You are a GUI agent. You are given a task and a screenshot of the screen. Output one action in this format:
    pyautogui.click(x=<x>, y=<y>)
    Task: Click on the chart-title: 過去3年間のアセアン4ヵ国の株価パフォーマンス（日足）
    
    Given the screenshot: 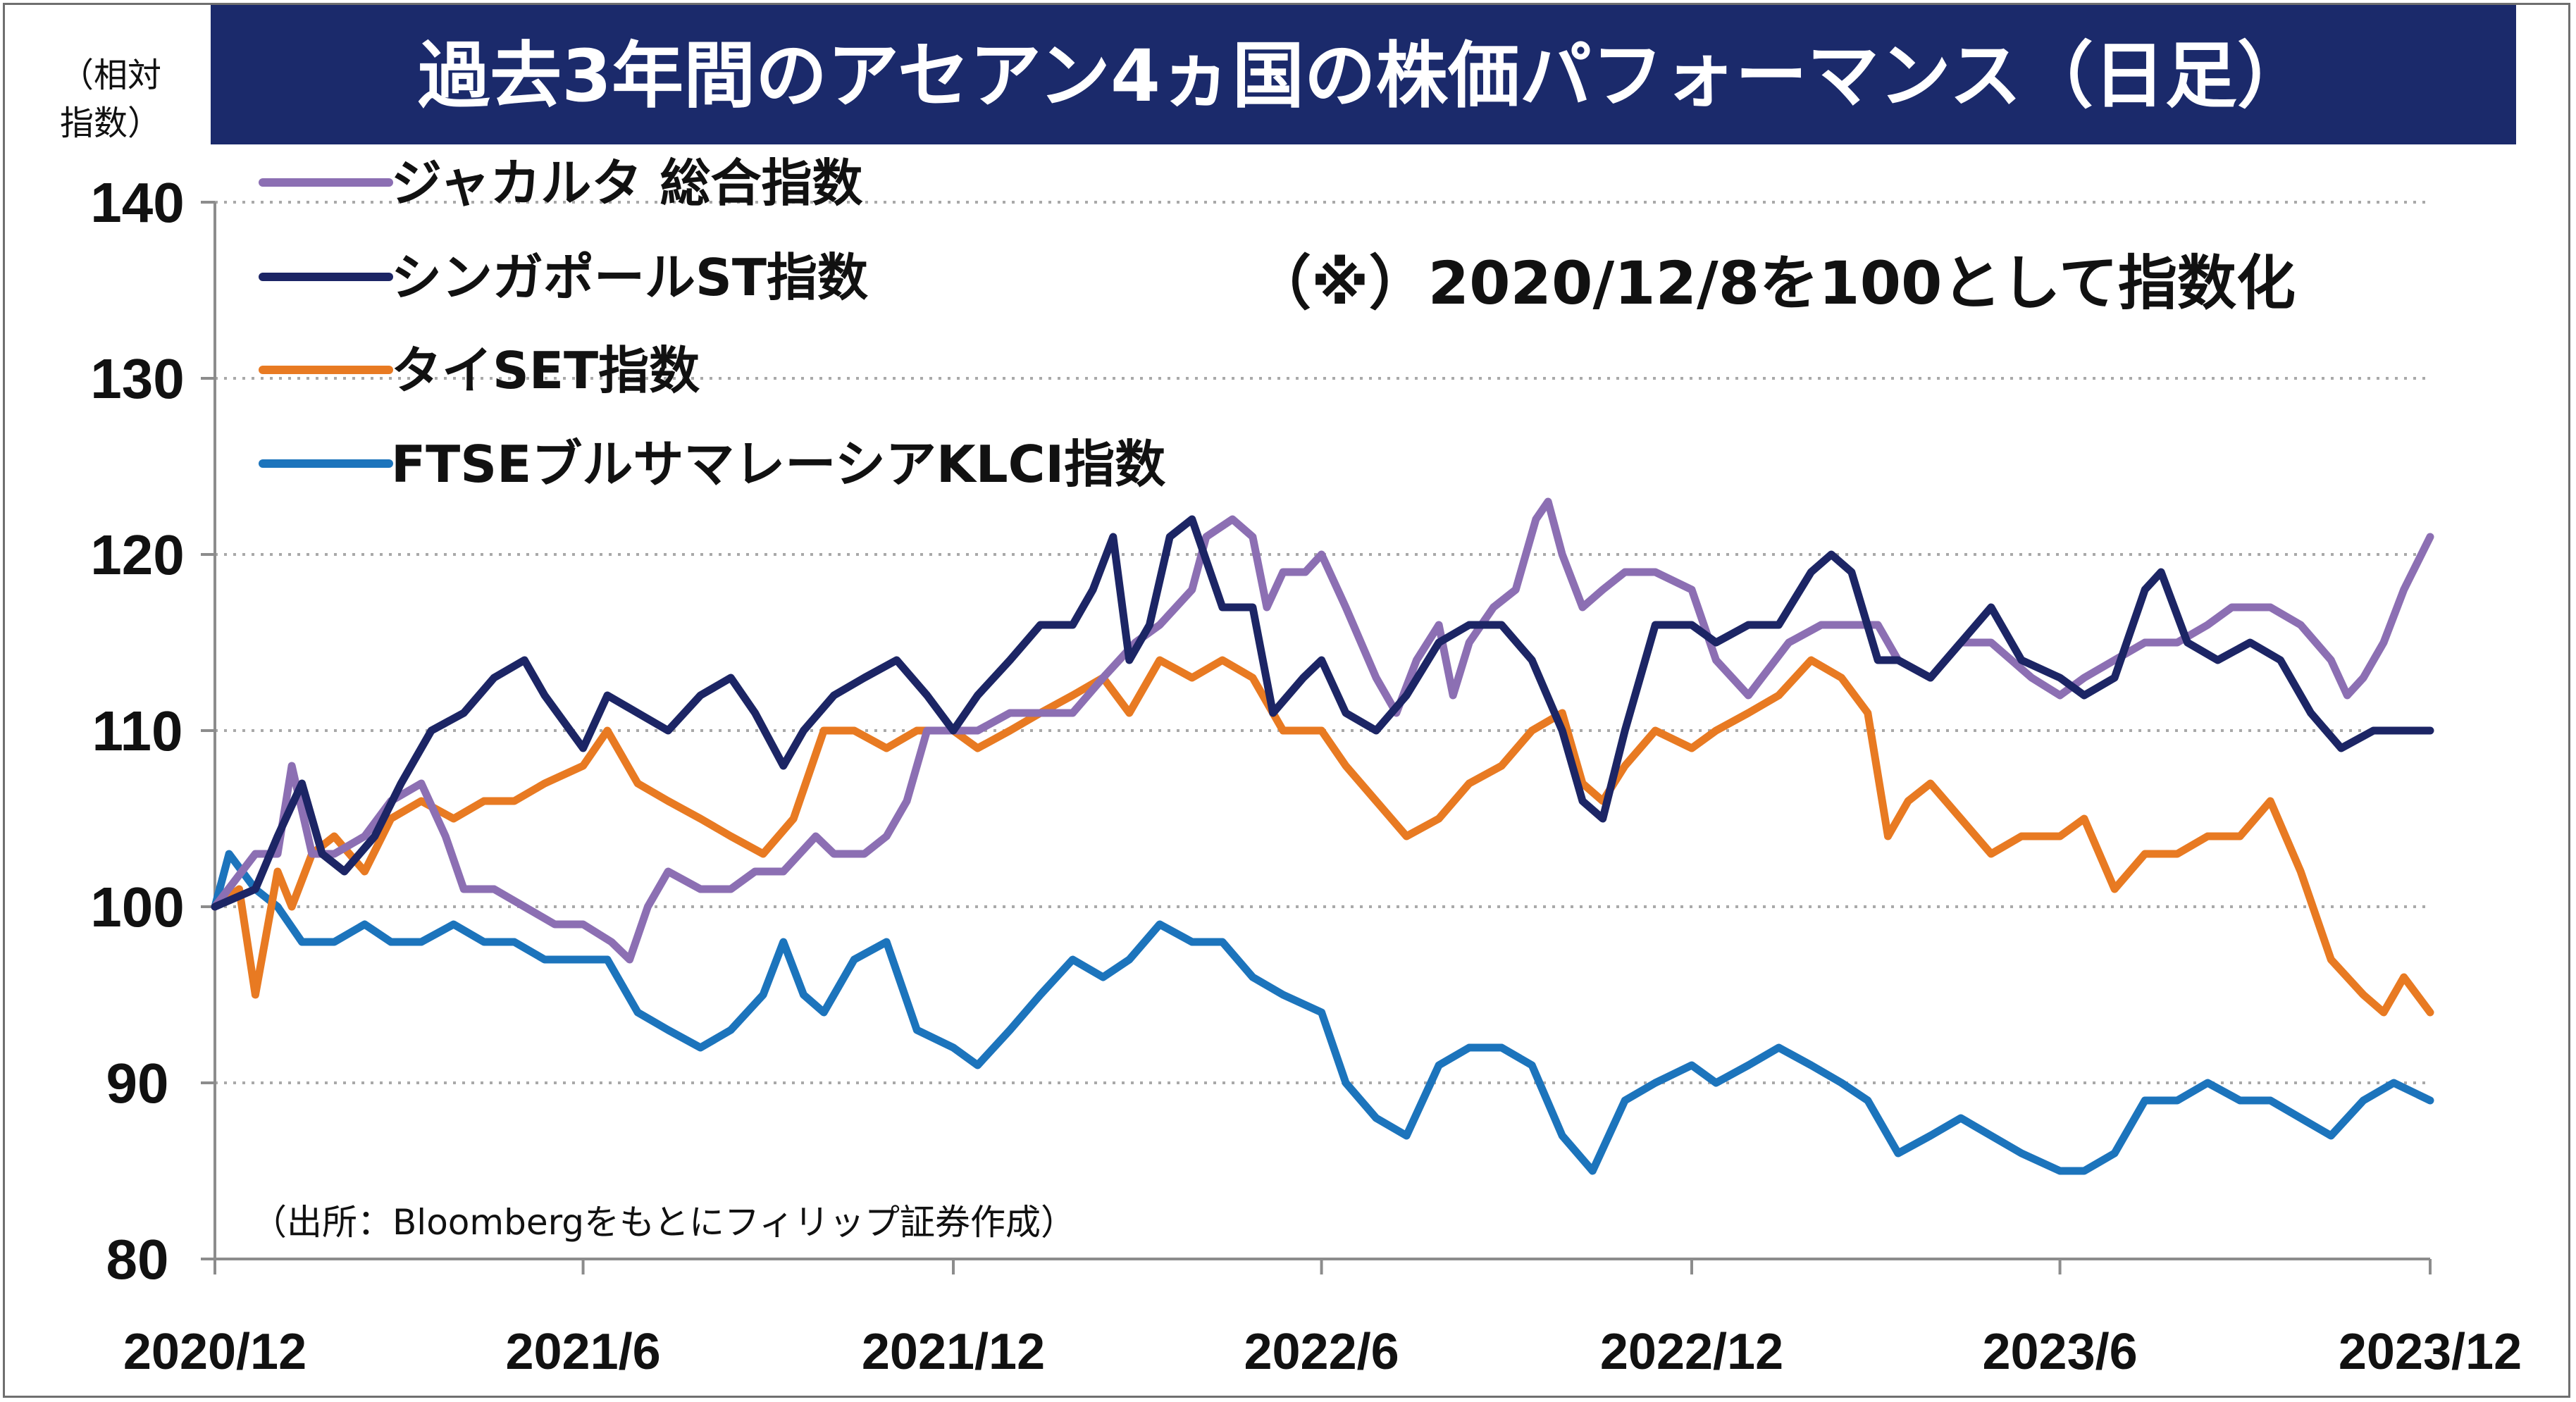 What is the action you would take?
    pyautogui.click(x=1363, y=76)
    